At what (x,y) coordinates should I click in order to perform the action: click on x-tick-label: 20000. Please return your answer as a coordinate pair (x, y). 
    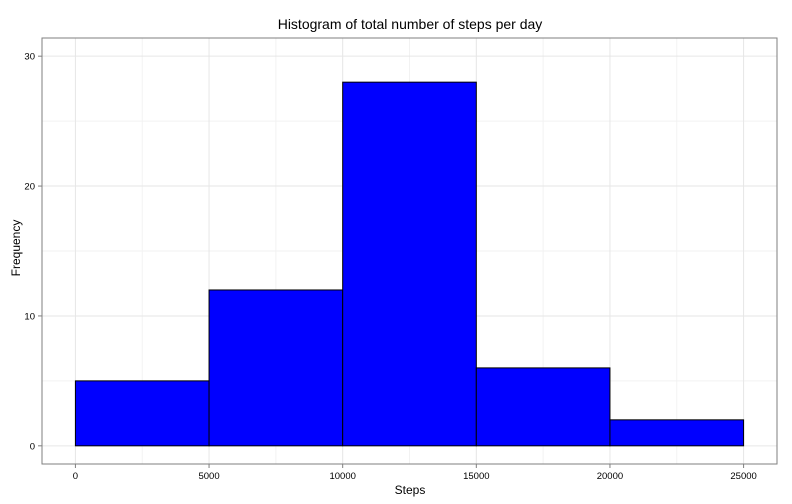
    Looking at the image, I should click on (610, 476).